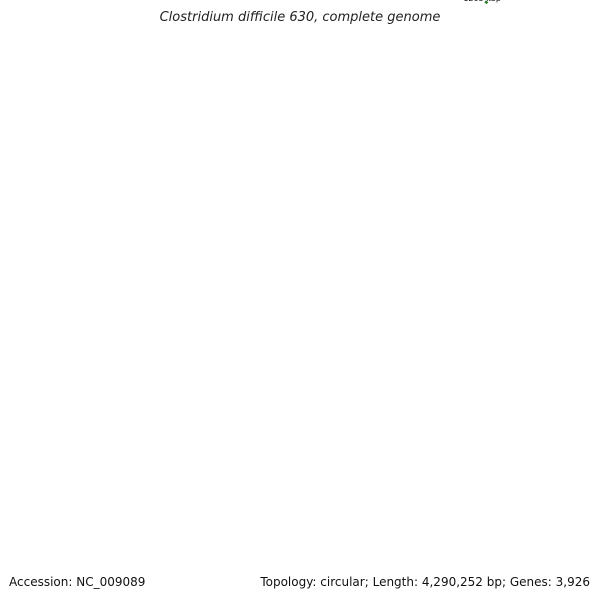 This screenshot has width=600, height=600. I want to click on length-value: 4,290,252 bp, so click(461, 582).